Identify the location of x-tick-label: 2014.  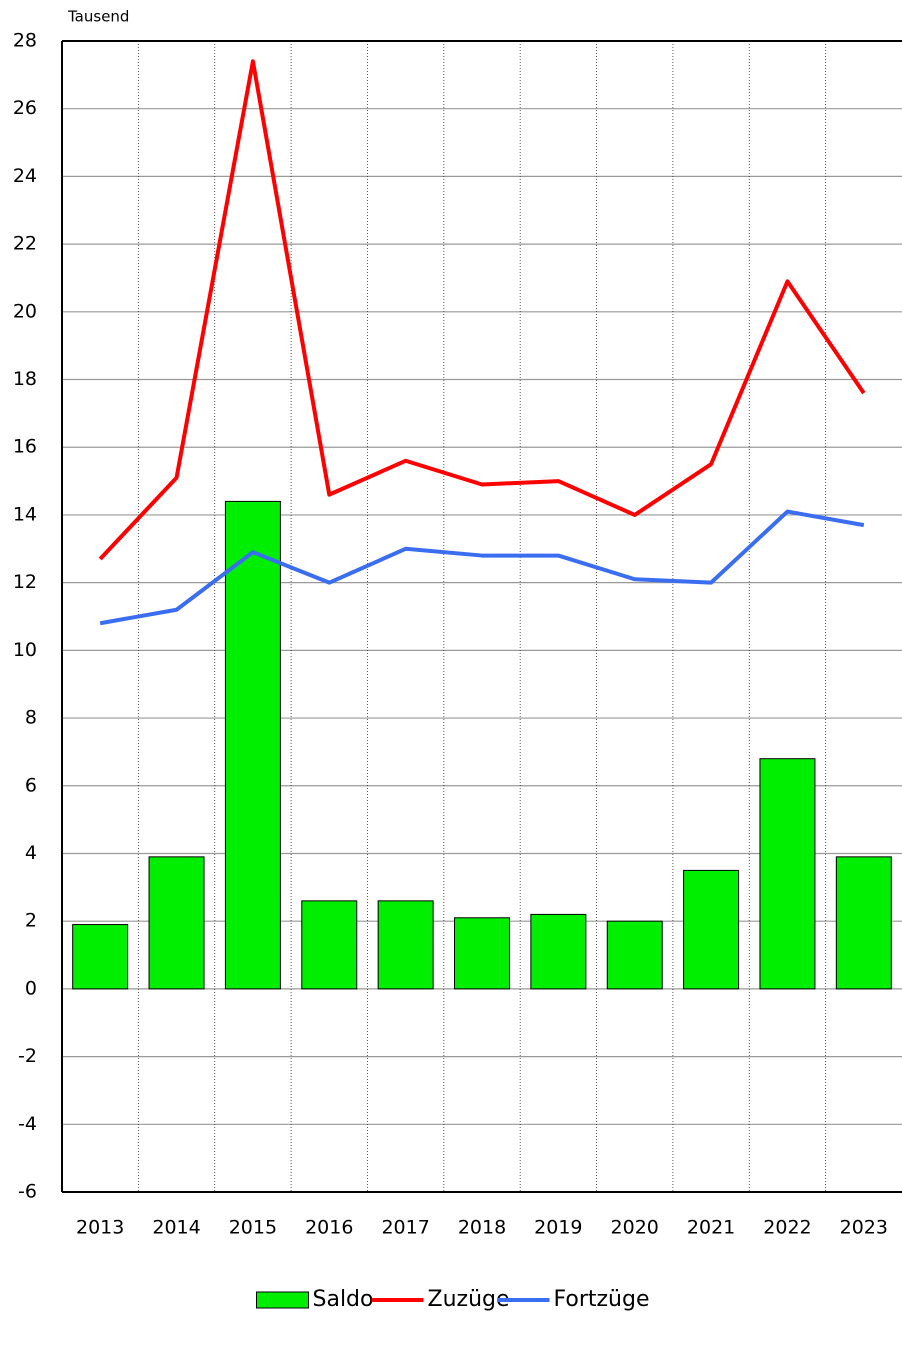
(176, 1228).